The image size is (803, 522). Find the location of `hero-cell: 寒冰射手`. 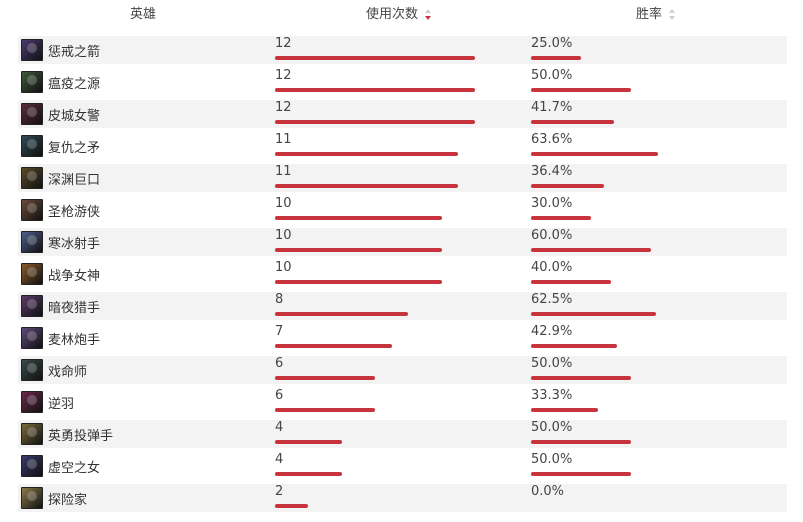

hero-cell: 寒冰射手 is located at coordinates (60, 242).